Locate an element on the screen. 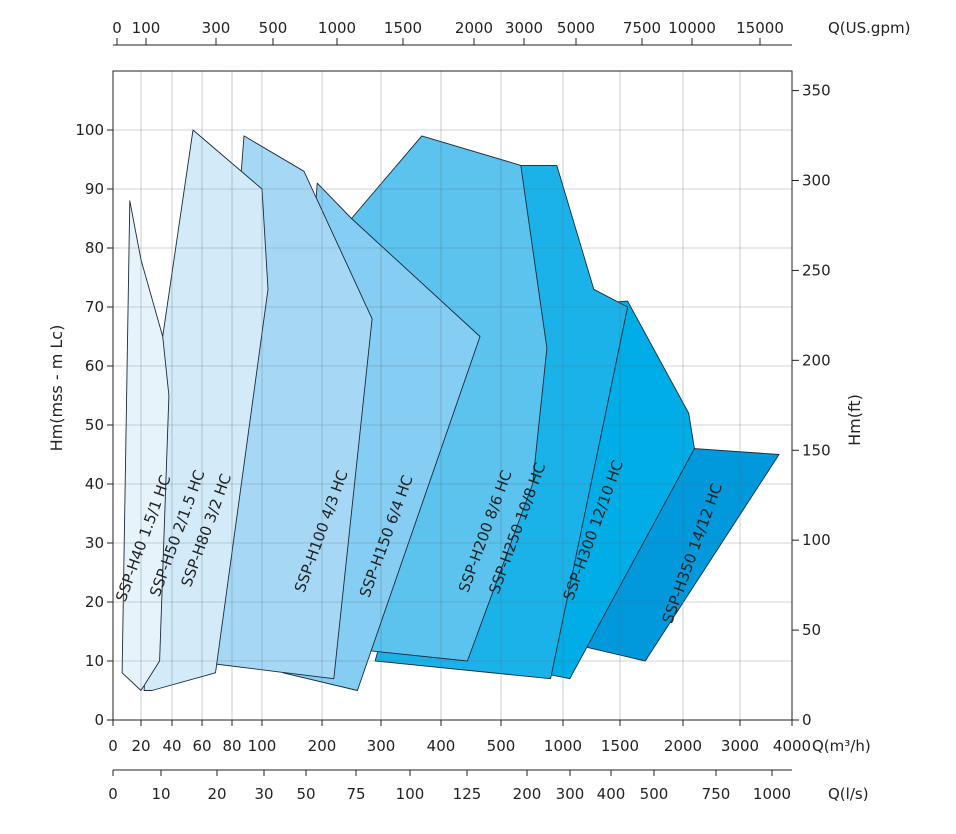  x-ls-tick-label: 100 is located at coordinates (410, 794).